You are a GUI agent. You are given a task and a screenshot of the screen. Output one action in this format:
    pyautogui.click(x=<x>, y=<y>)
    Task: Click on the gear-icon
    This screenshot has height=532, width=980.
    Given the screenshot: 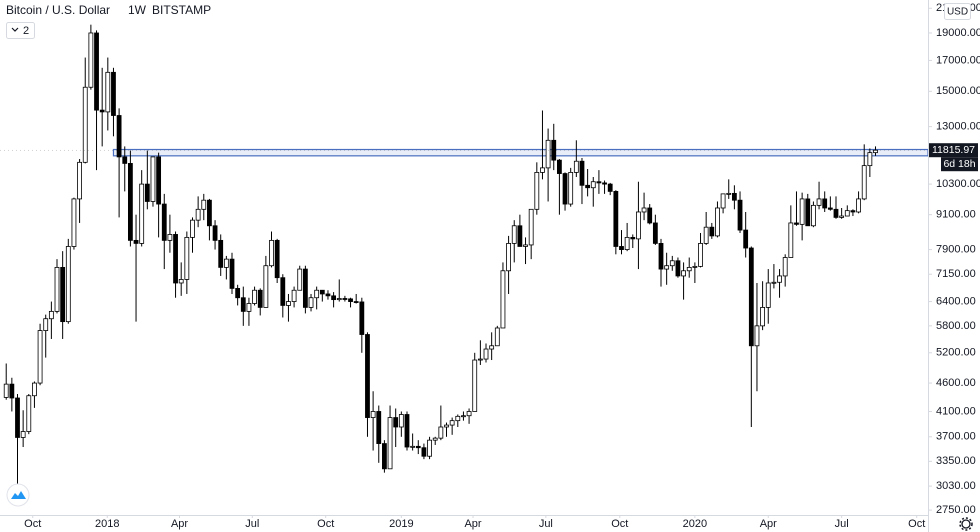 What is the action you would take?
    pyautogui.click(x=966, y=524)
    